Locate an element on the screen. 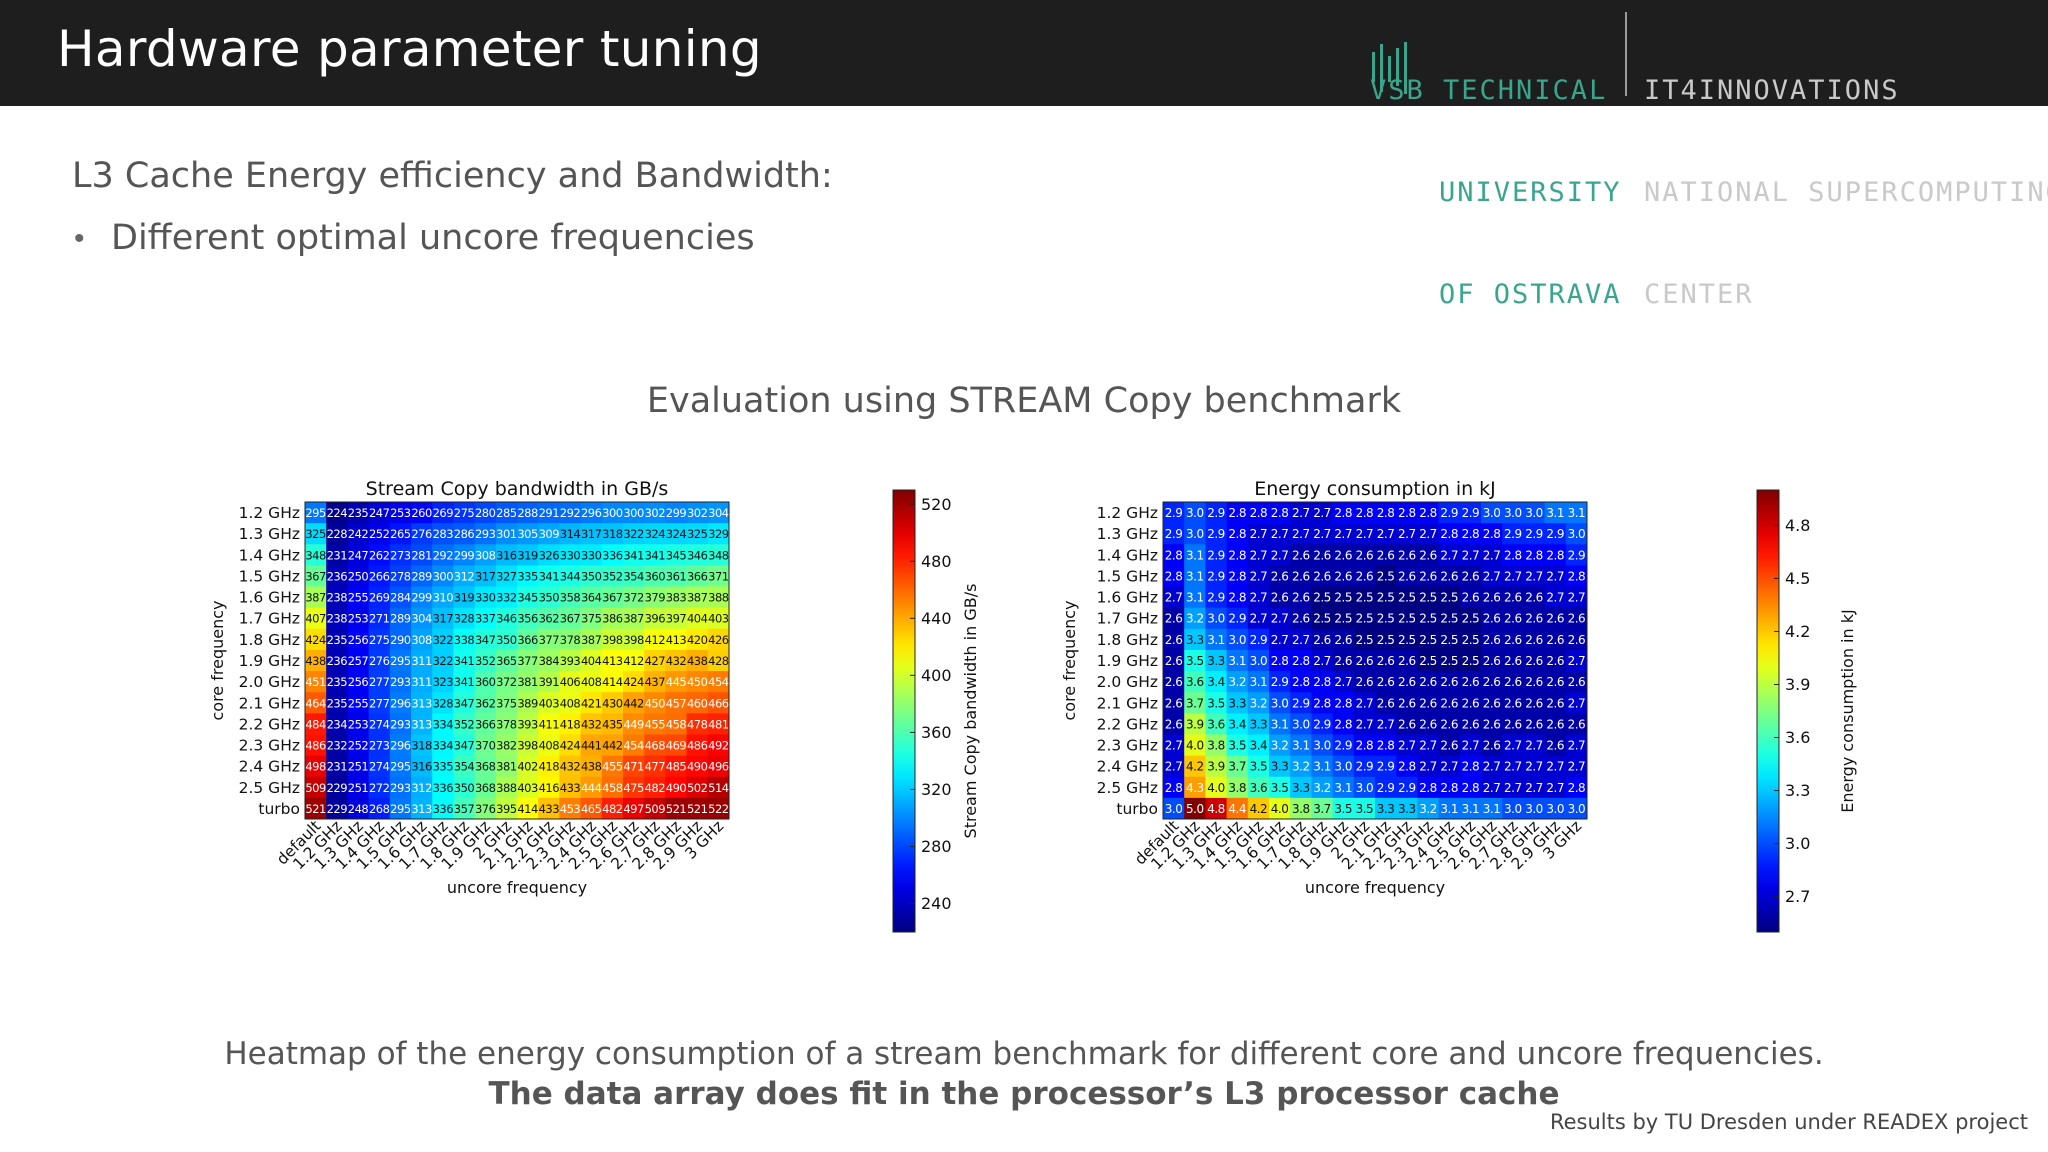  cell-value-label: 378 is located at coordinates (506, 724).